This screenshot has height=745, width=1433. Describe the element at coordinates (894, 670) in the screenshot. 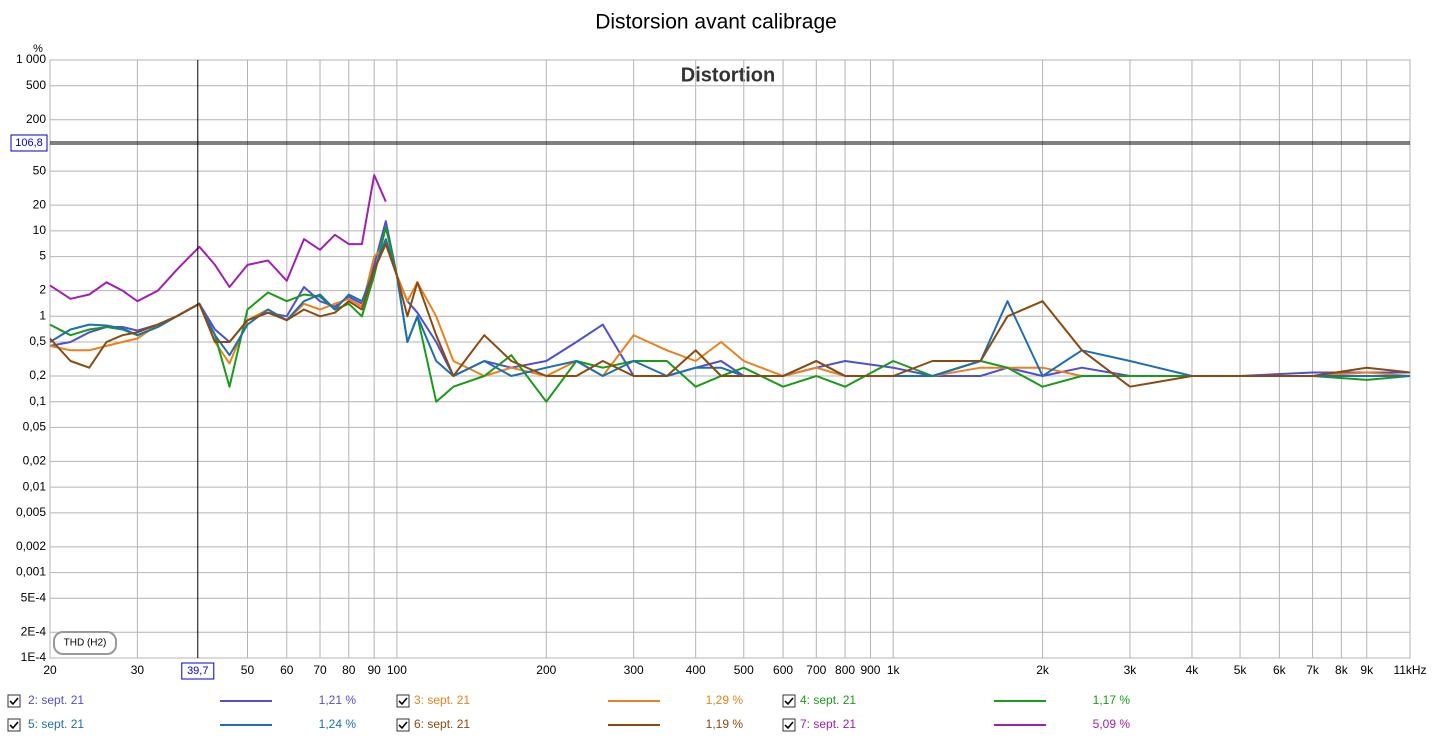

I see `x-tick-label: 1k` at that location.